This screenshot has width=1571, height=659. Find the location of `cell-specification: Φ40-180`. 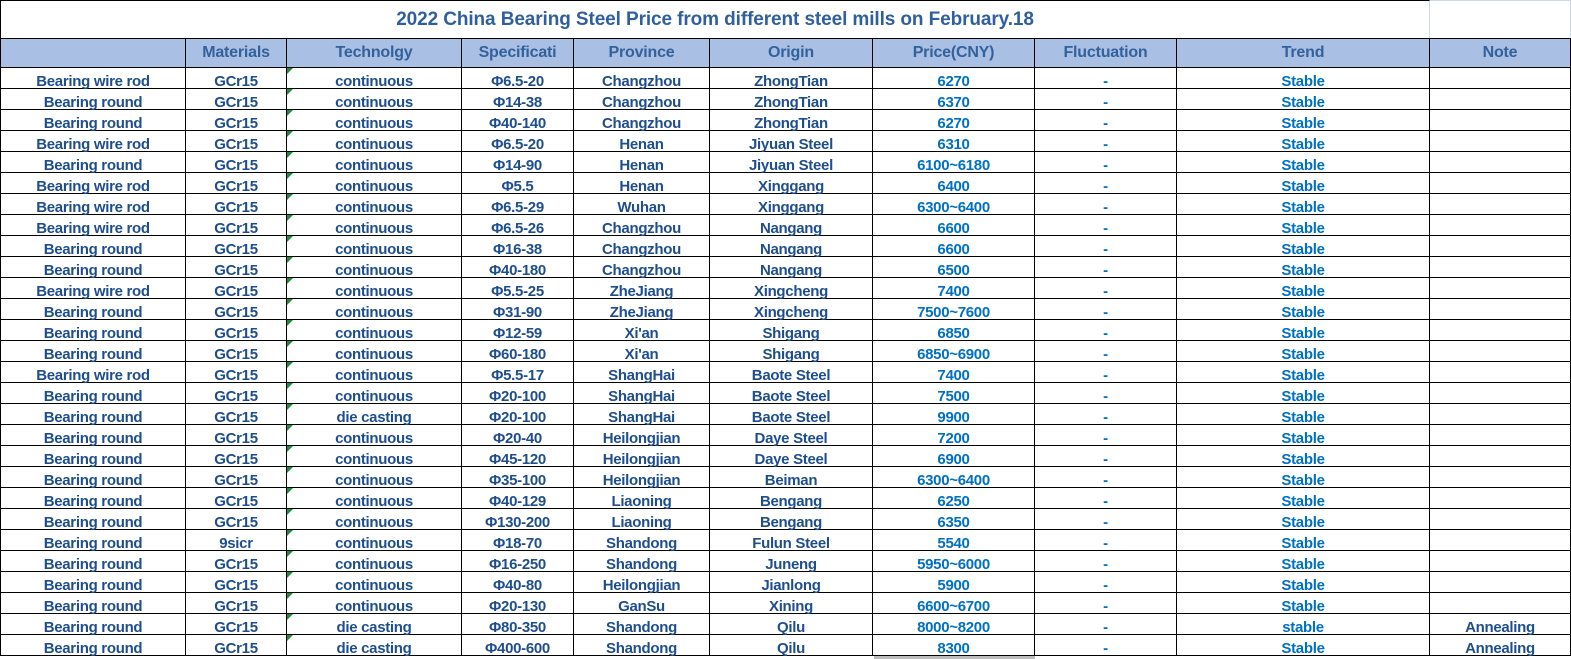

cell-specification: Φ40-180 is located at coordinates (518, 267).